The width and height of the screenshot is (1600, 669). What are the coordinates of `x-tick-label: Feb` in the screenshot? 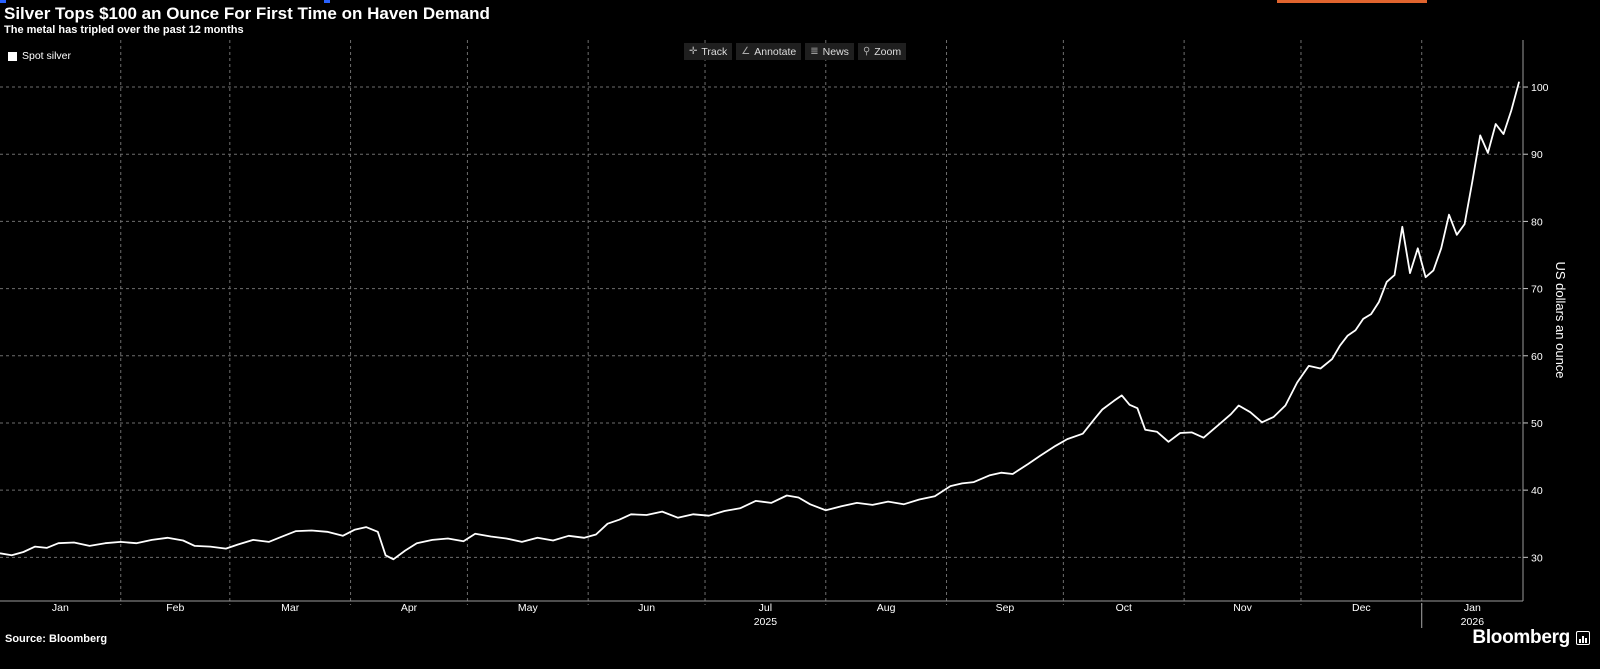 It's located at (175, 608).